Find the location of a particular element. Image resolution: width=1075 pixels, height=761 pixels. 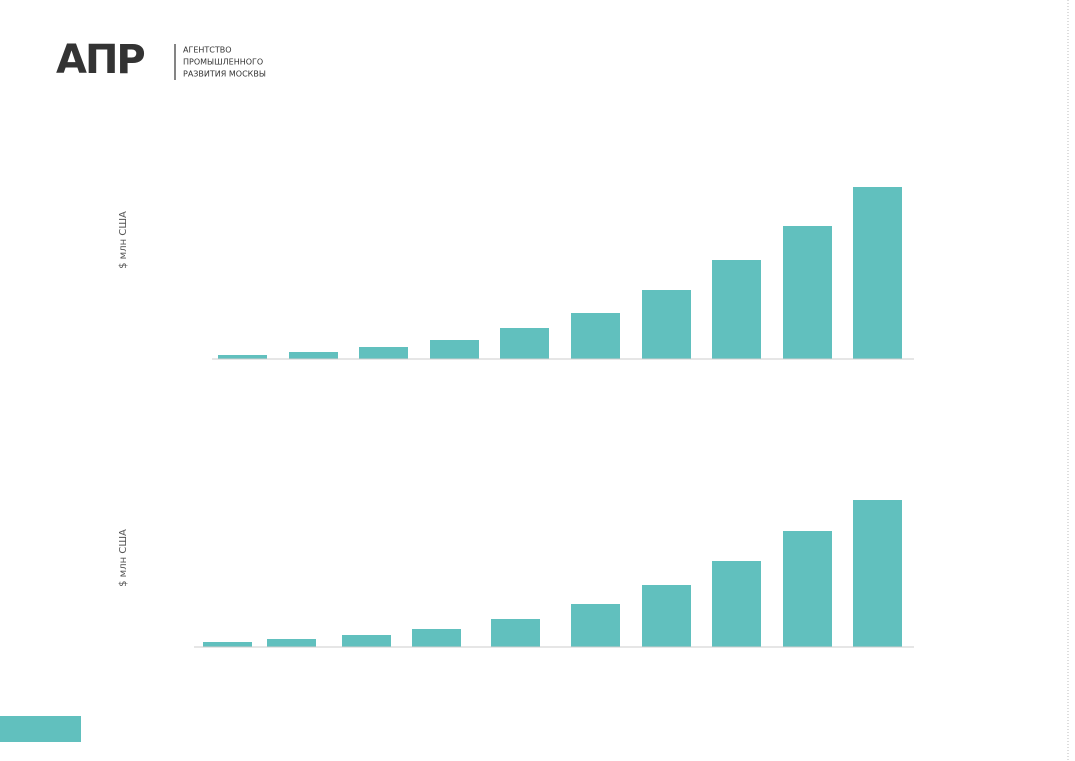

logo-line: ПРОМЫШЛЕННОГО is located at coordinates (223, 62).